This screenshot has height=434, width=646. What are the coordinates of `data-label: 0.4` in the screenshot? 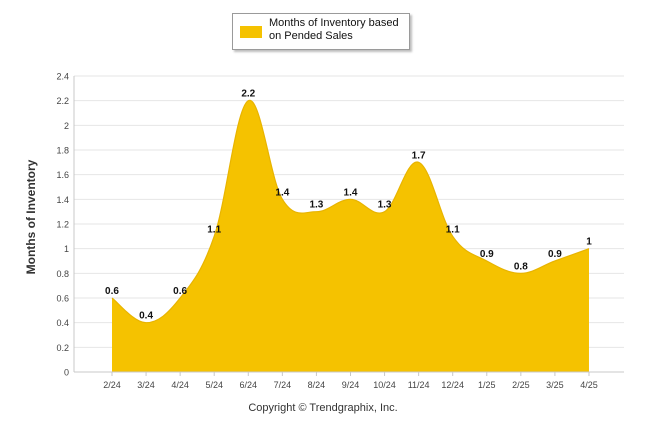 It's located at (146, 316).